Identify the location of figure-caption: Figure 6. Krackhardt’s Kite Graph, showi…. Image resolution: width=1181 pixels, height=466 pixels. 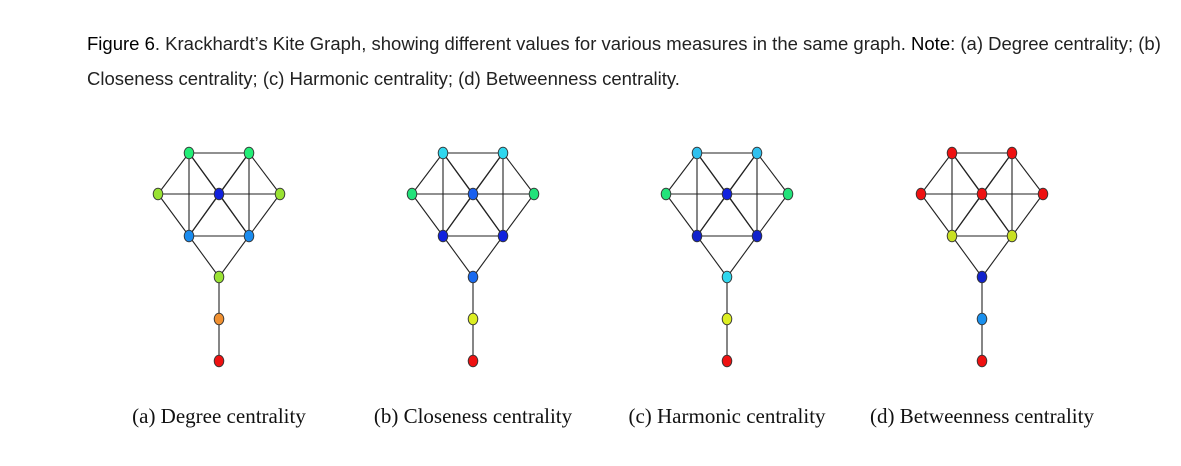
(627, 61).